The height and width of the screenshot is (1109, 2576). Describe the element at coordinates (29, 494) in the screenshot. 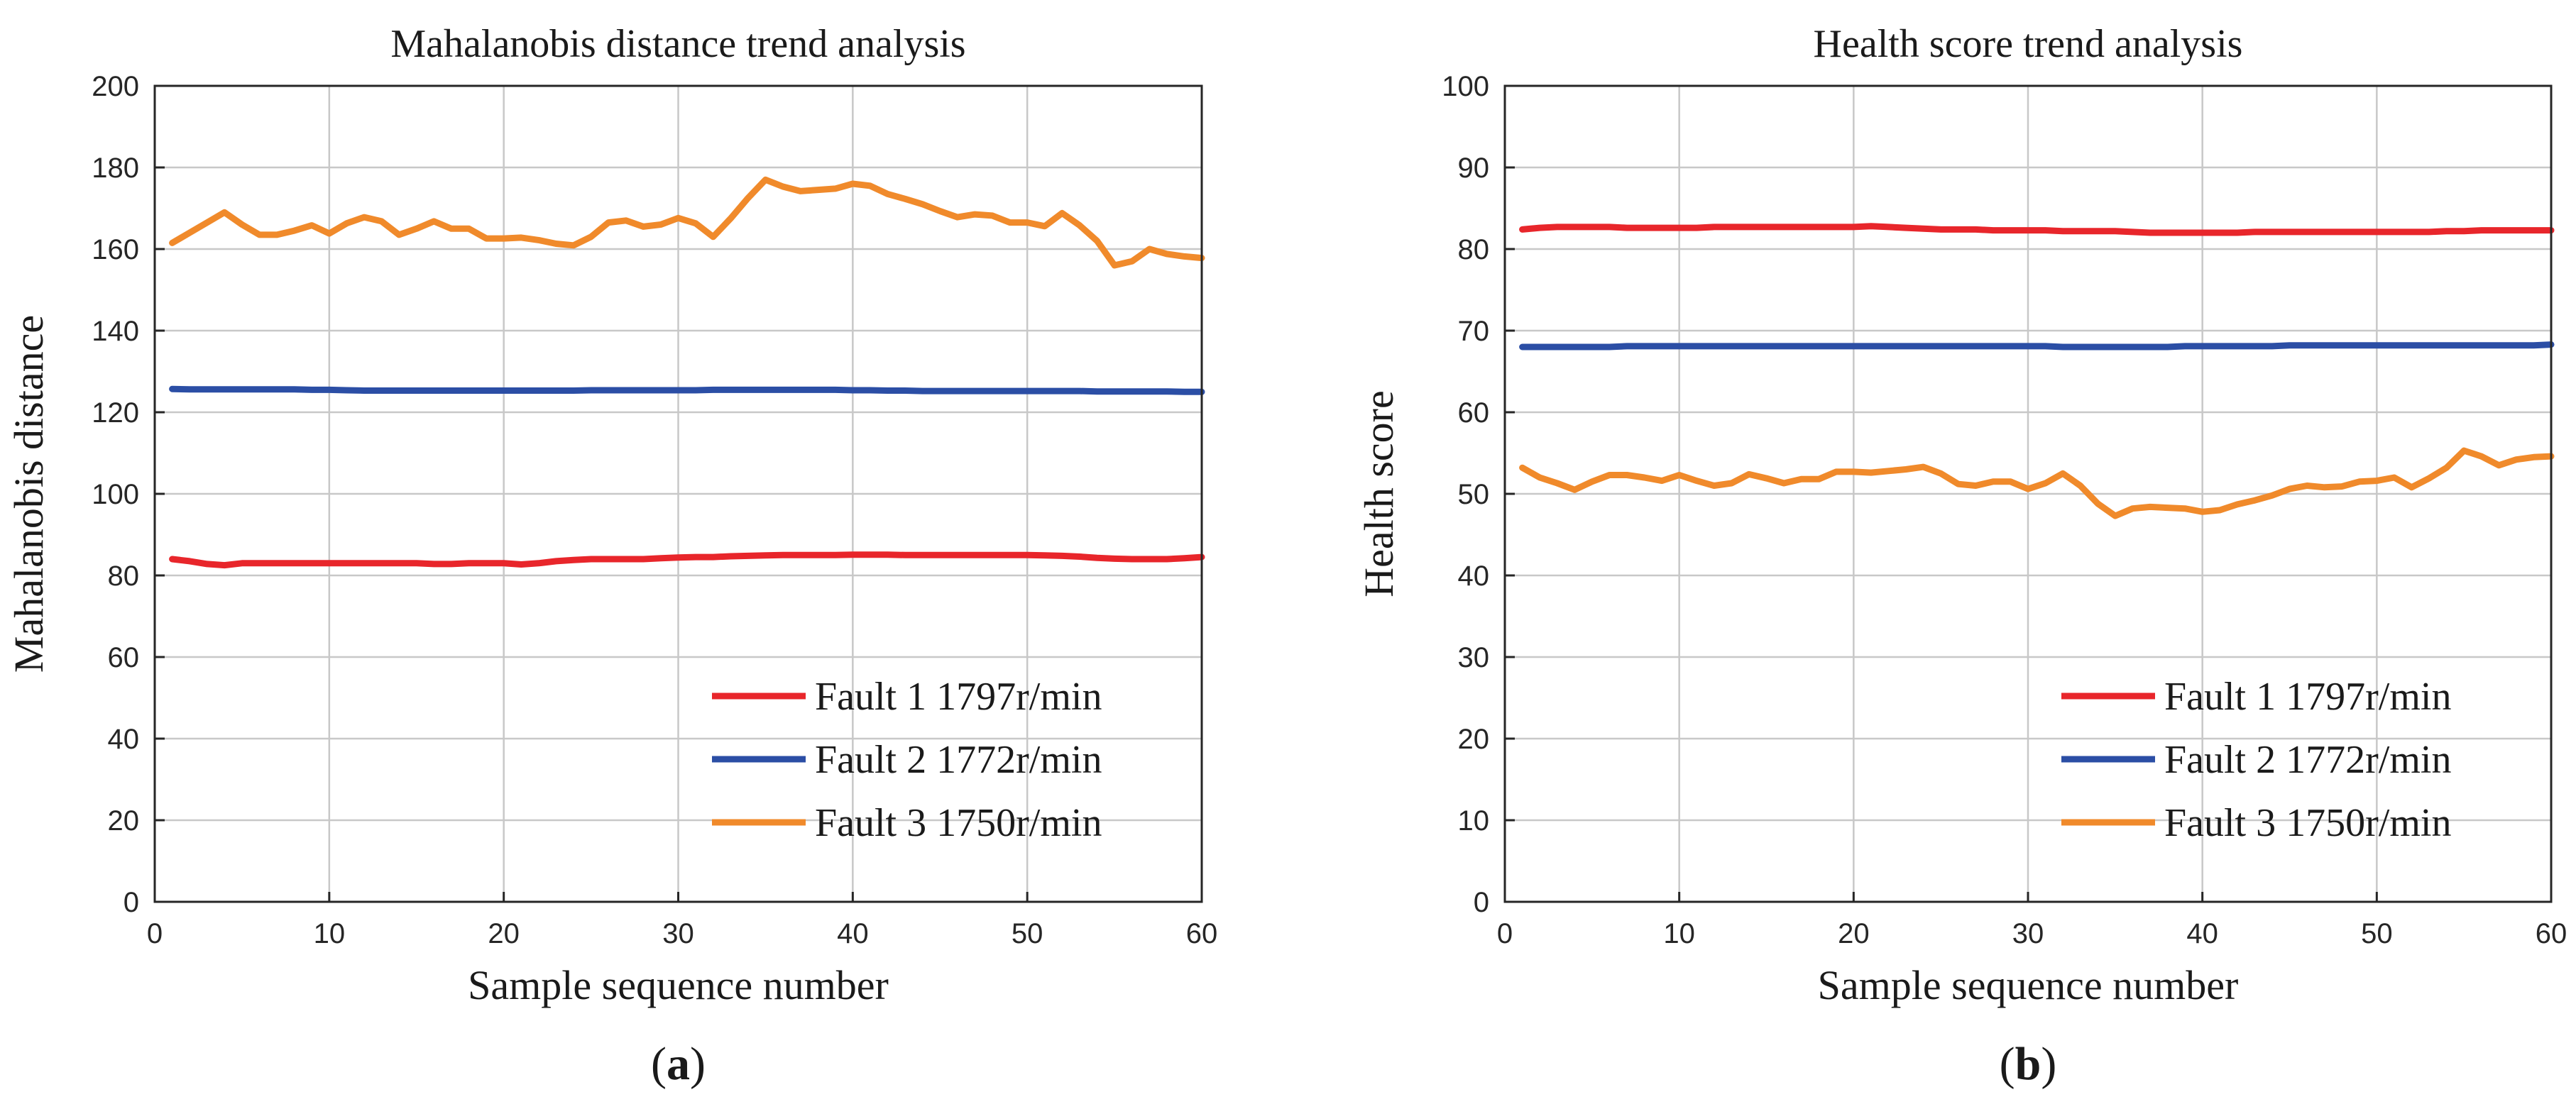

I see `y-axis-label: Mahalanobis distance` at that location.